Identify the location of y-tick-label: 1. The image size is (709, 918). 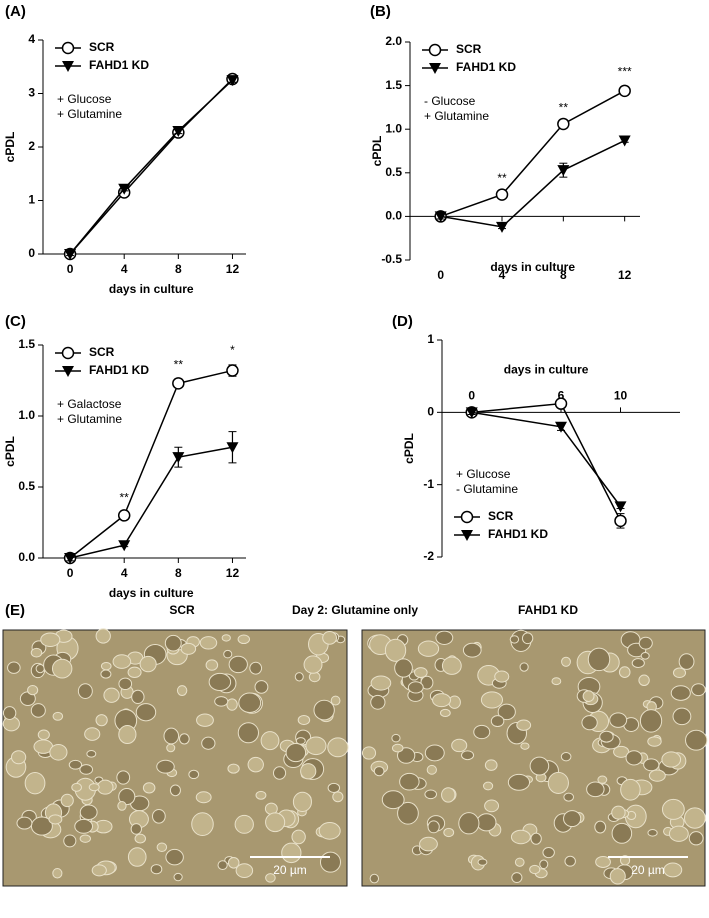
(31, 200).